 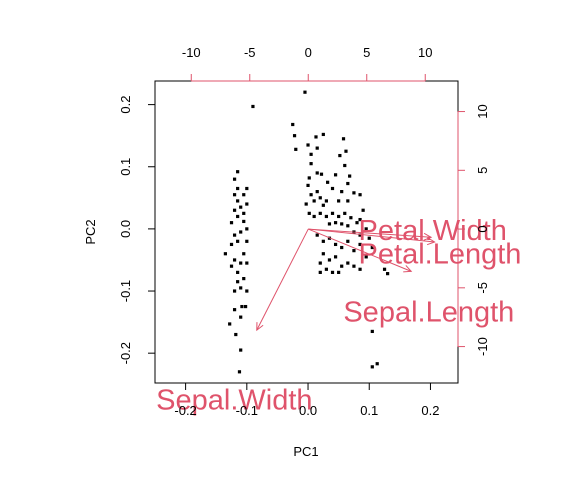 I want to click on top-axis: -10 -5 0 5 10, so click(x=307, y=63).